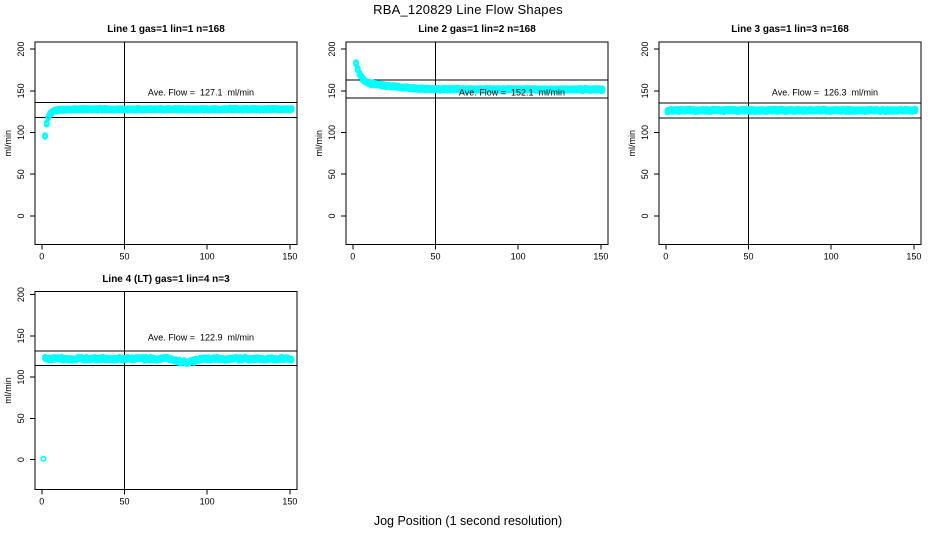 The image size is (936, 540). Describe the element at coordinates (201, 337) in the screenshot. I see `ave-flow-label: Ave. Flow = 122.9 ml/min` at that location.